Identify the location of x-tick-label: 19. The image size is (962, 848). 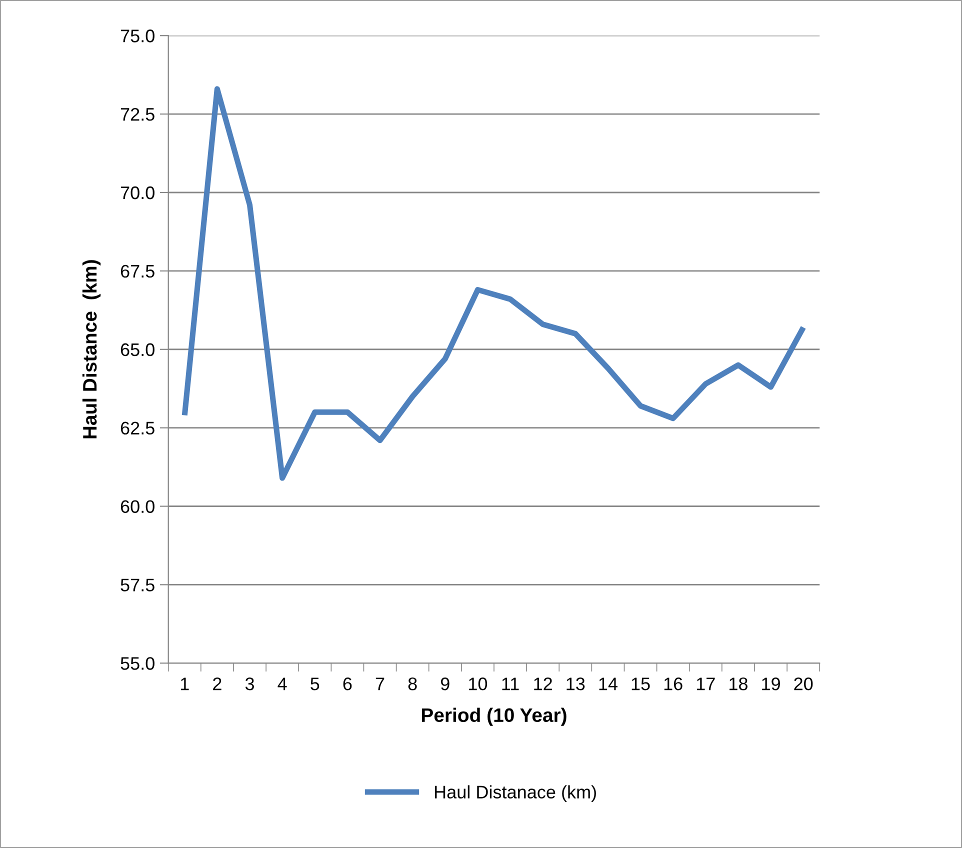
(771, 684).